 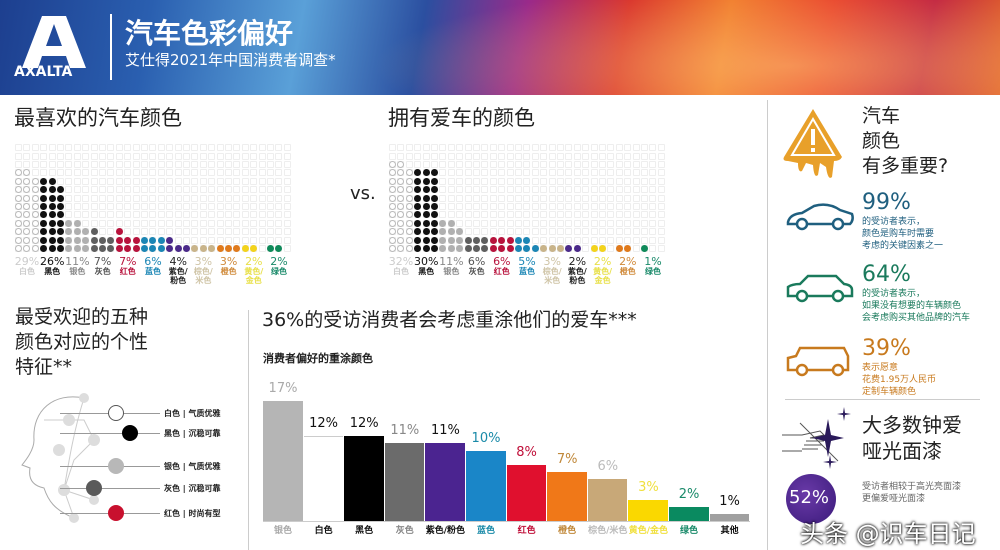 What do you see at coordinates (248, 430) in the screenshot?
I see `bottom-divider` at bounding box center [248, 430].